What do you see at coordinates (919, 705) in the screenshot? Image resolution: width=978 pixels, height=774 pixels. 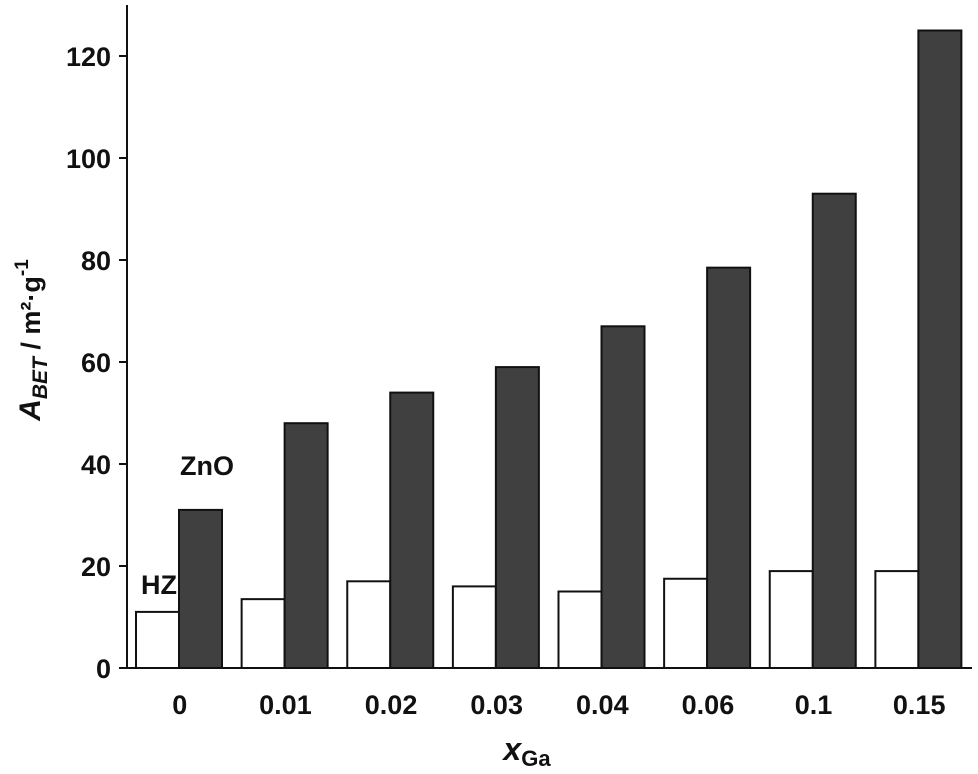 I see `x-tick-label: 0.15` at bounding box center [919, 705].